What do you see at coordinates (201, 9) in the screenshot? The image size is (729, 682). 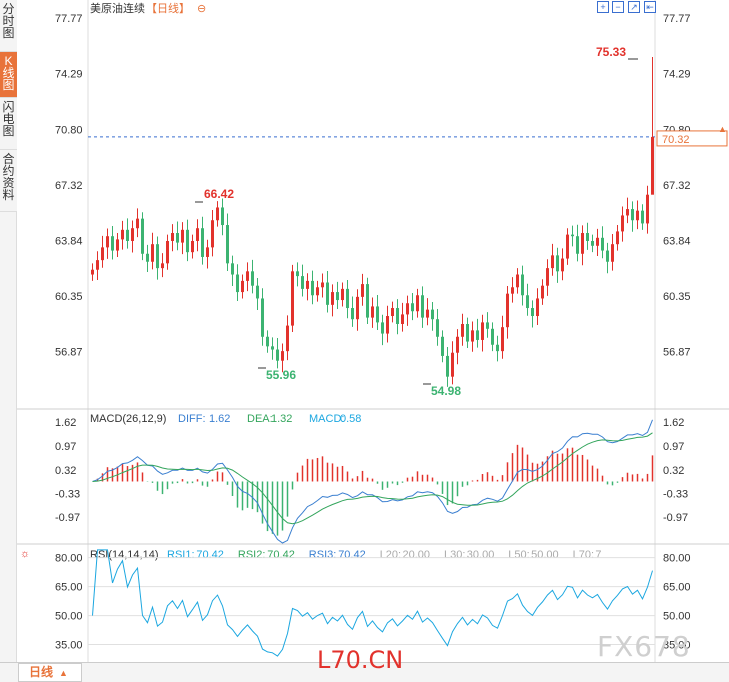 I see `collapse-toggle-icon: ⊖` at bounding box center [201, 9].